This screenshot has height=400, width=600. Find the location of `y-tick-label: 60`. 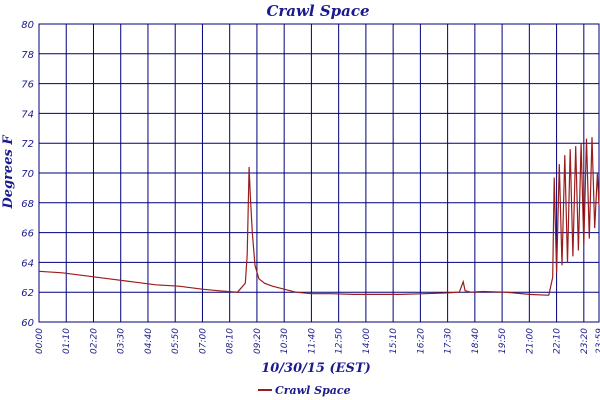

y-tick-label: 60 is located at coordinates (27, 323).